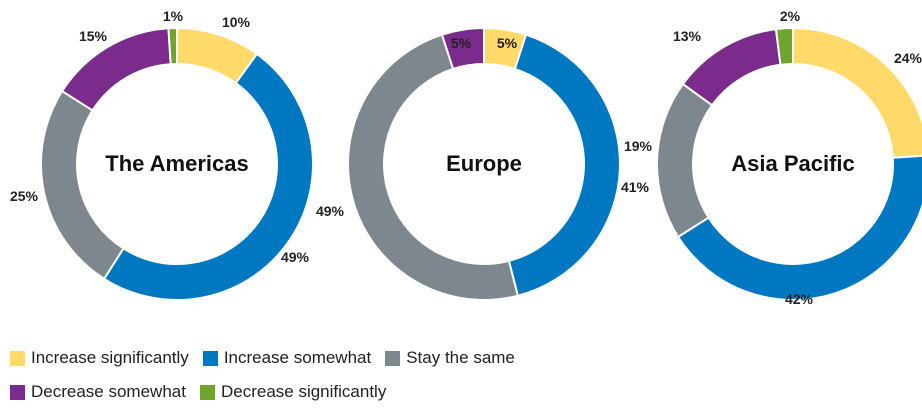 This screenshot has width=922, height=413. What do you see at coordinates (172, 46) in the screenshot?
I see `slice-1-decrease-significantly` at bounding box center [172, 46].